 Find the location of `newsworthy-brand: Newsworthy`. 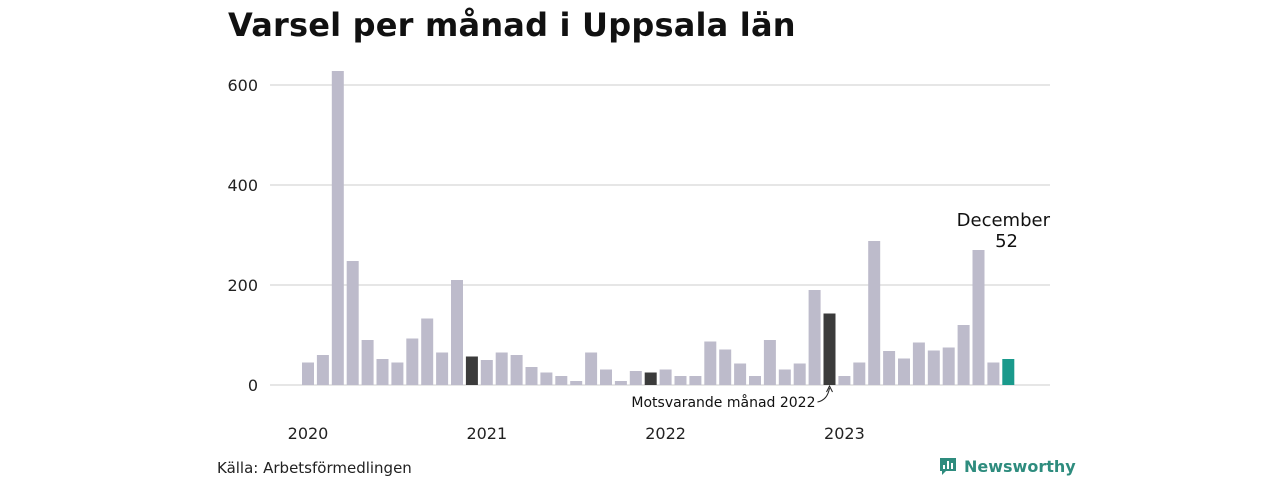

newsworthy-brand: Newsworthy is located at coordinates (1007, 466).